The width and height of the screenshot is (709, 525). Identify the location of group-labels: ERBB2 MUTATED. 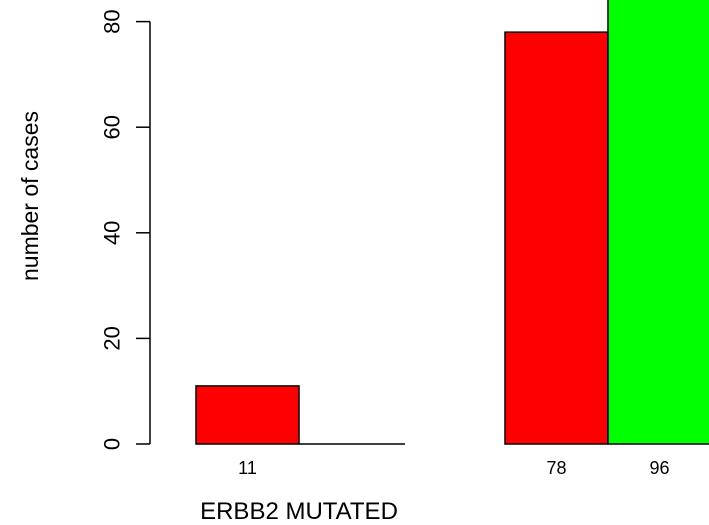
(299, 511).